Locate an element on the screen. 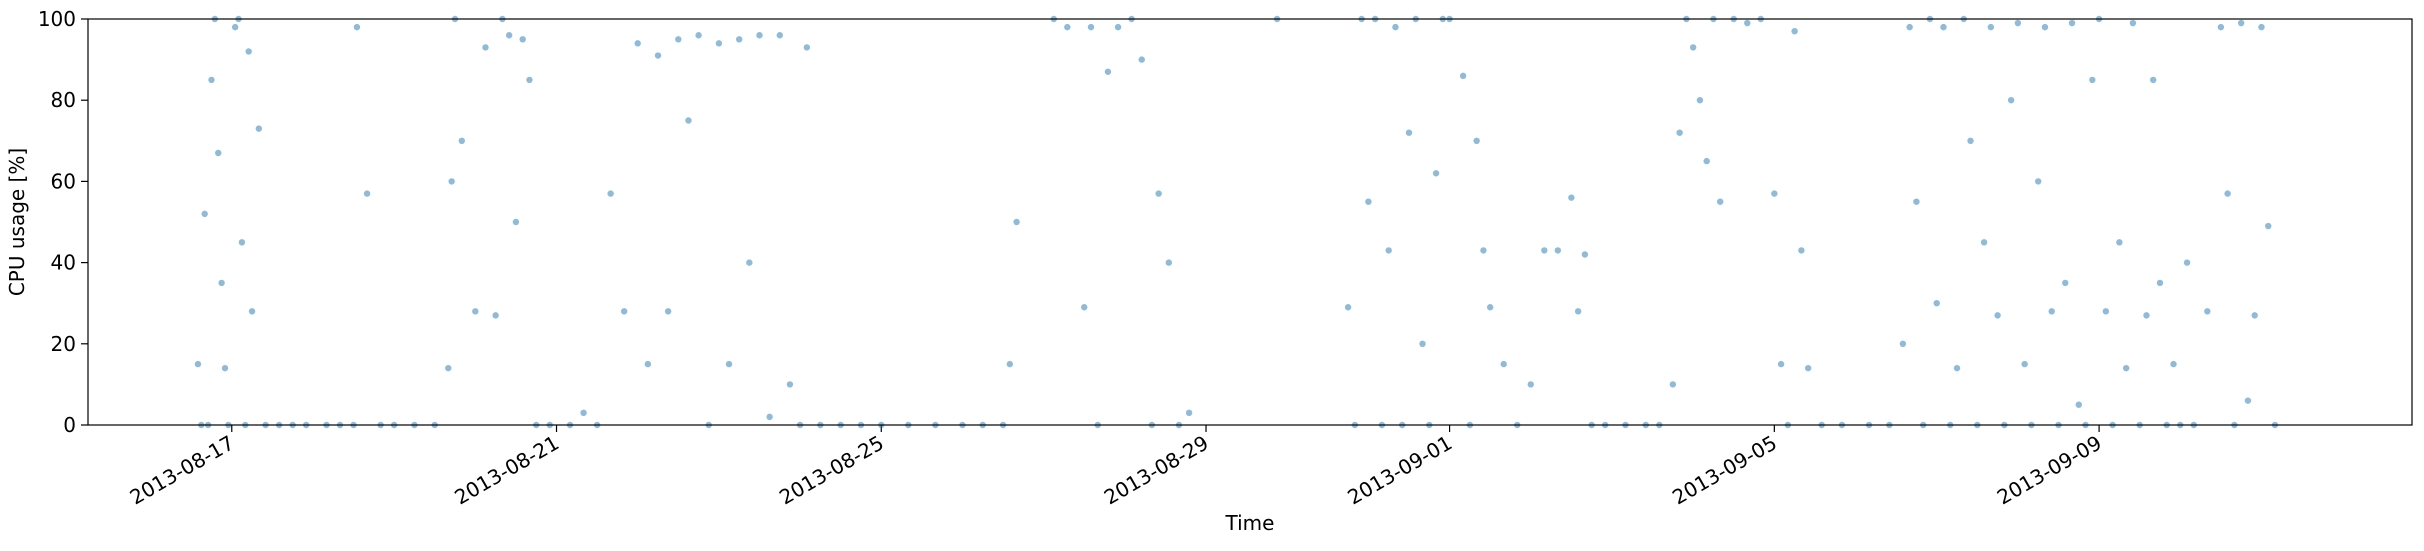 The width and height of the screenshot is (2424, 551). x-tick-label: 2013-08-17 is located at coordinates (182, 470).